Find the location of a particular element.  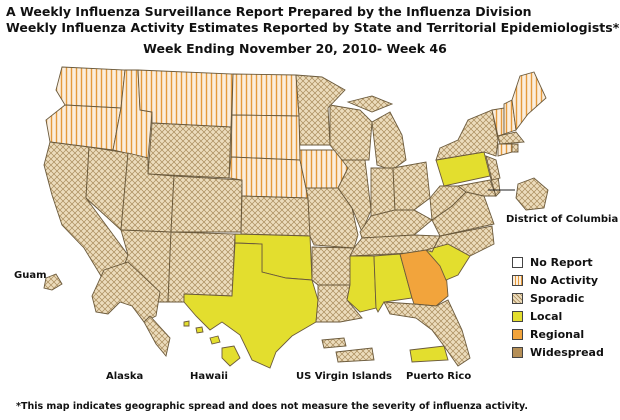

legend-label: Sporadic is located at coordinates (557, 298).